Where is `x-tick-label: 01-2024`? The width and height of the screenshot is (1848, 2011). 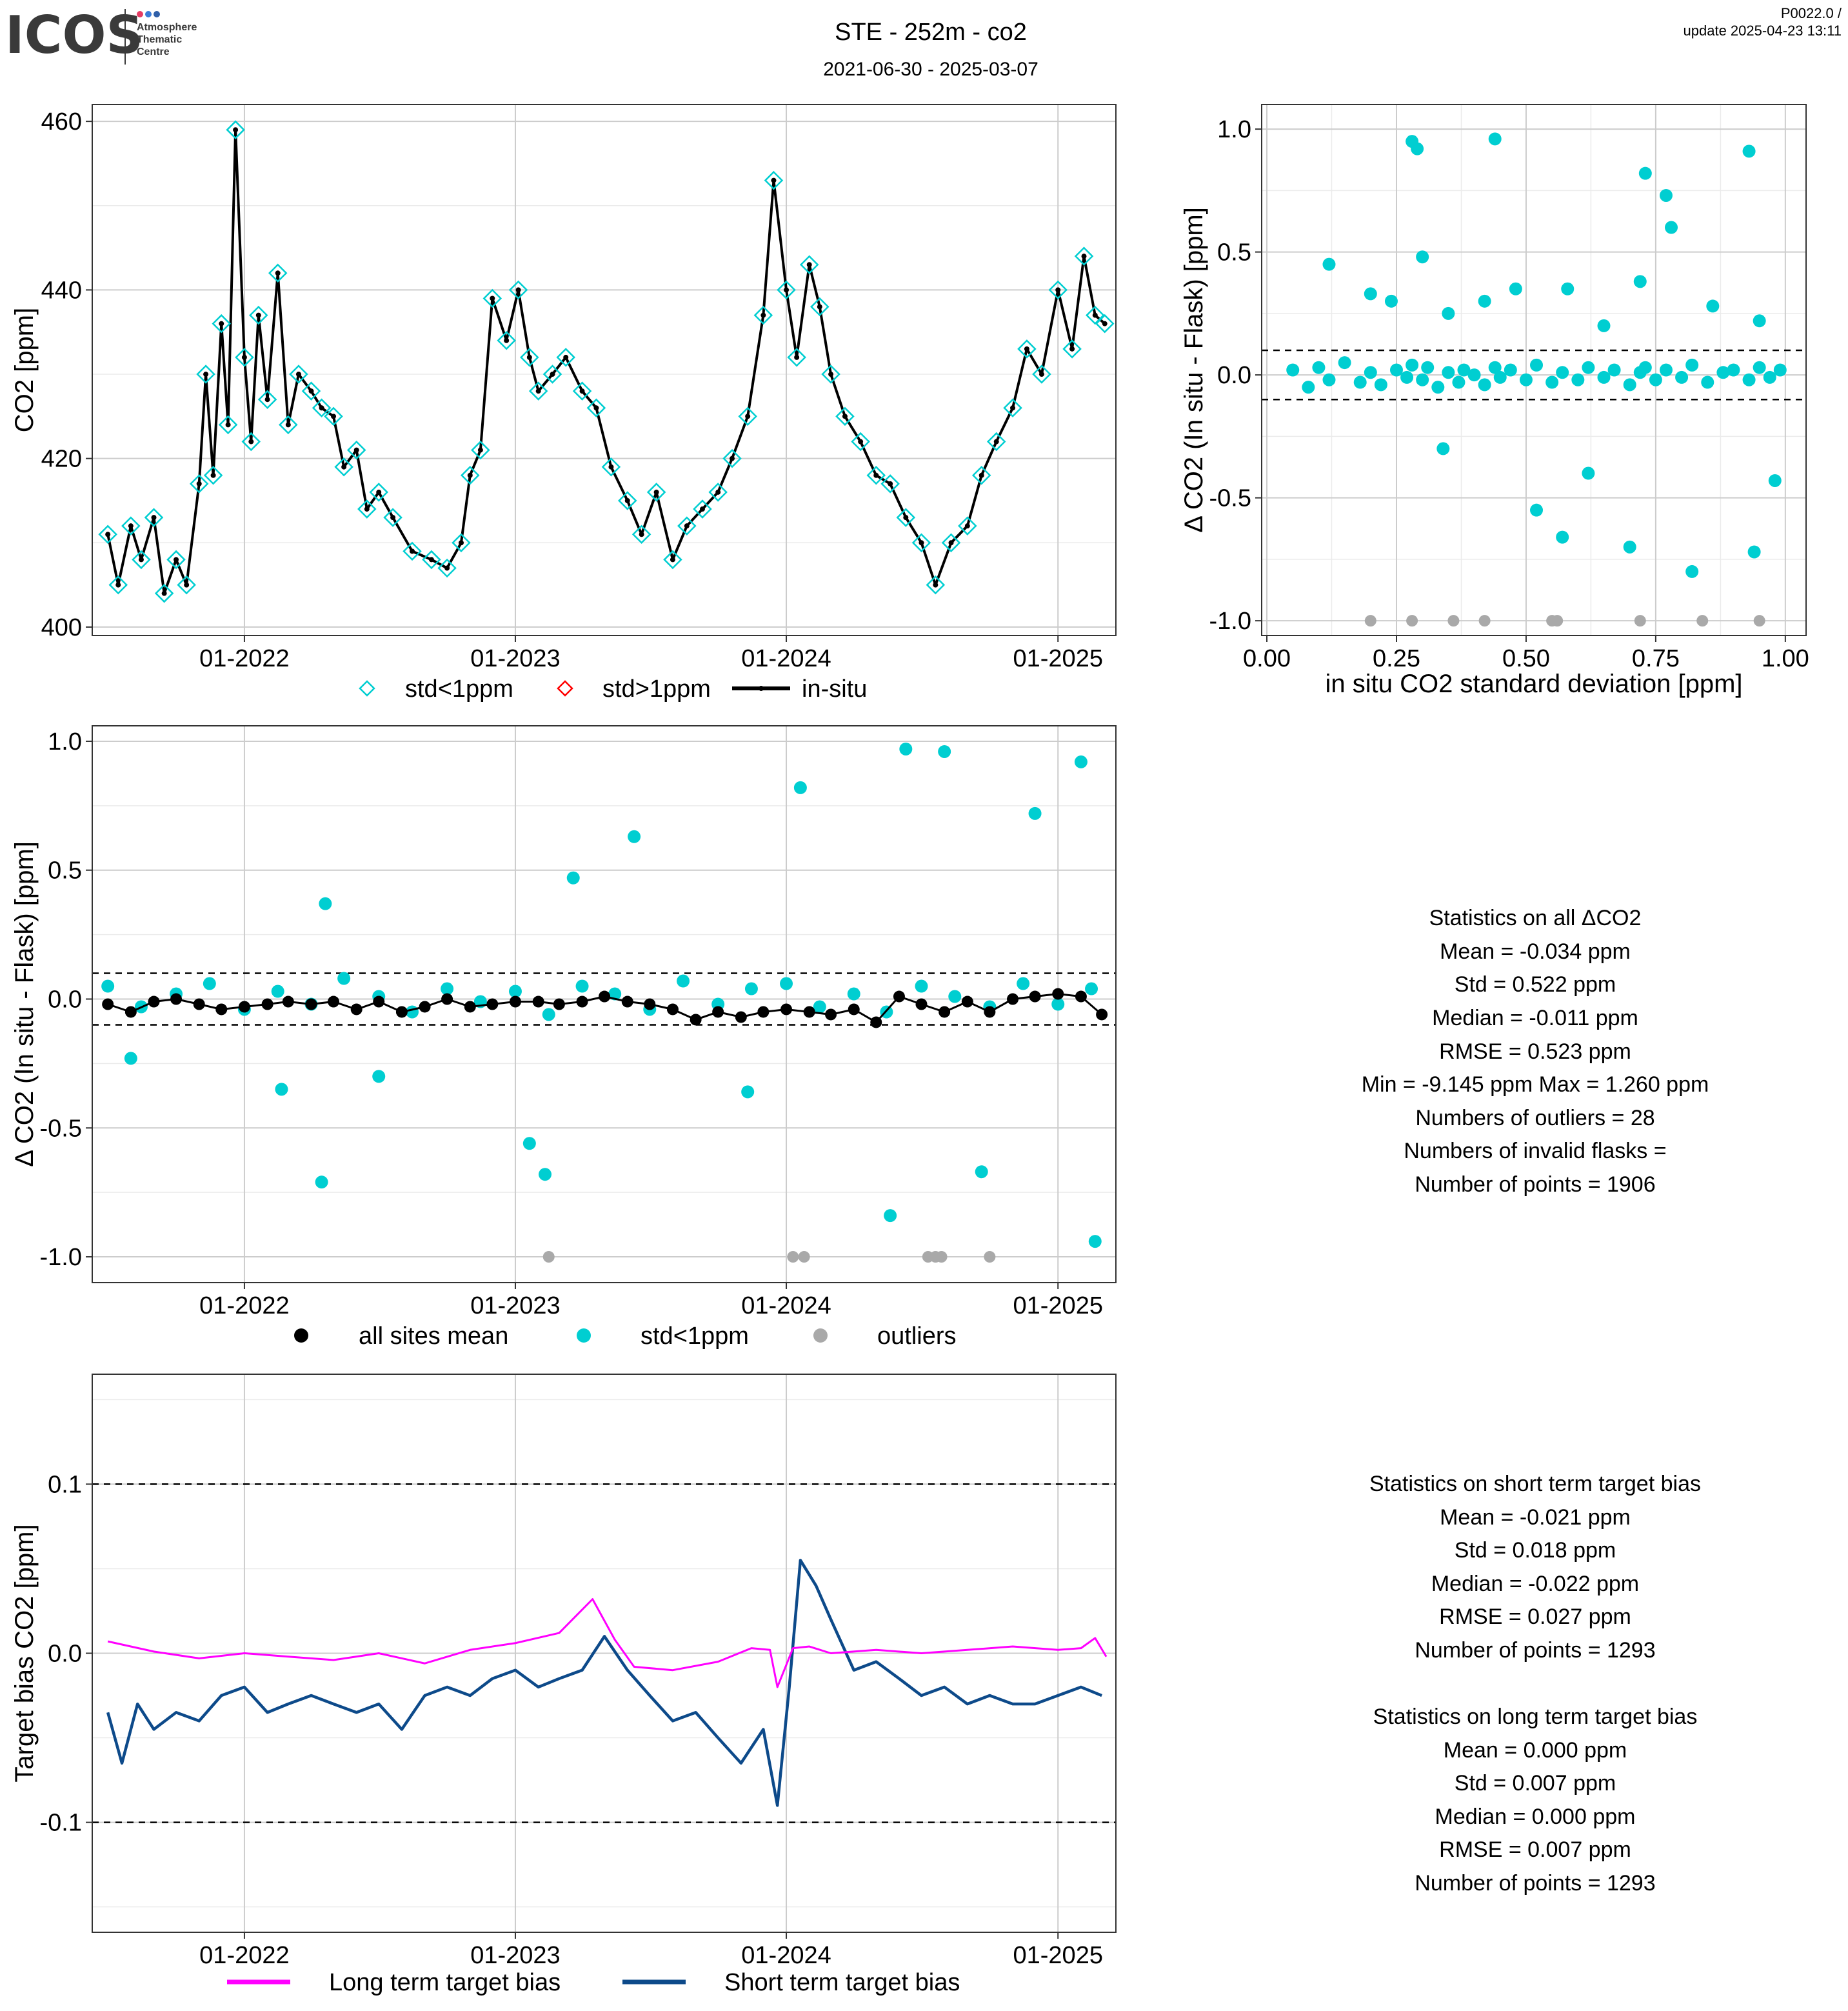 x-tick-label: 01-2024 is located at coordinates (786, 1956).